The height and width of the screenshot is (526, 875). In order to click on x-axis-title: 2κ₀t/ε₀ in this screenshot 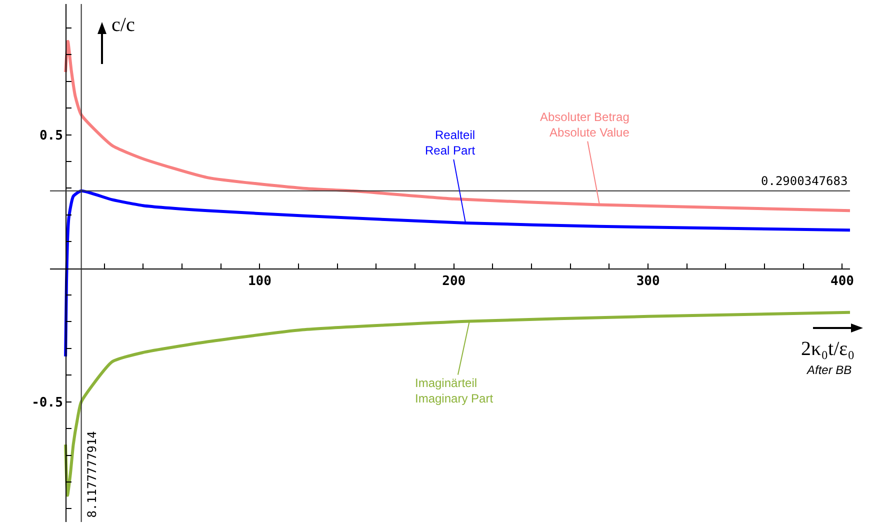, I will do `click(828, 350)`.